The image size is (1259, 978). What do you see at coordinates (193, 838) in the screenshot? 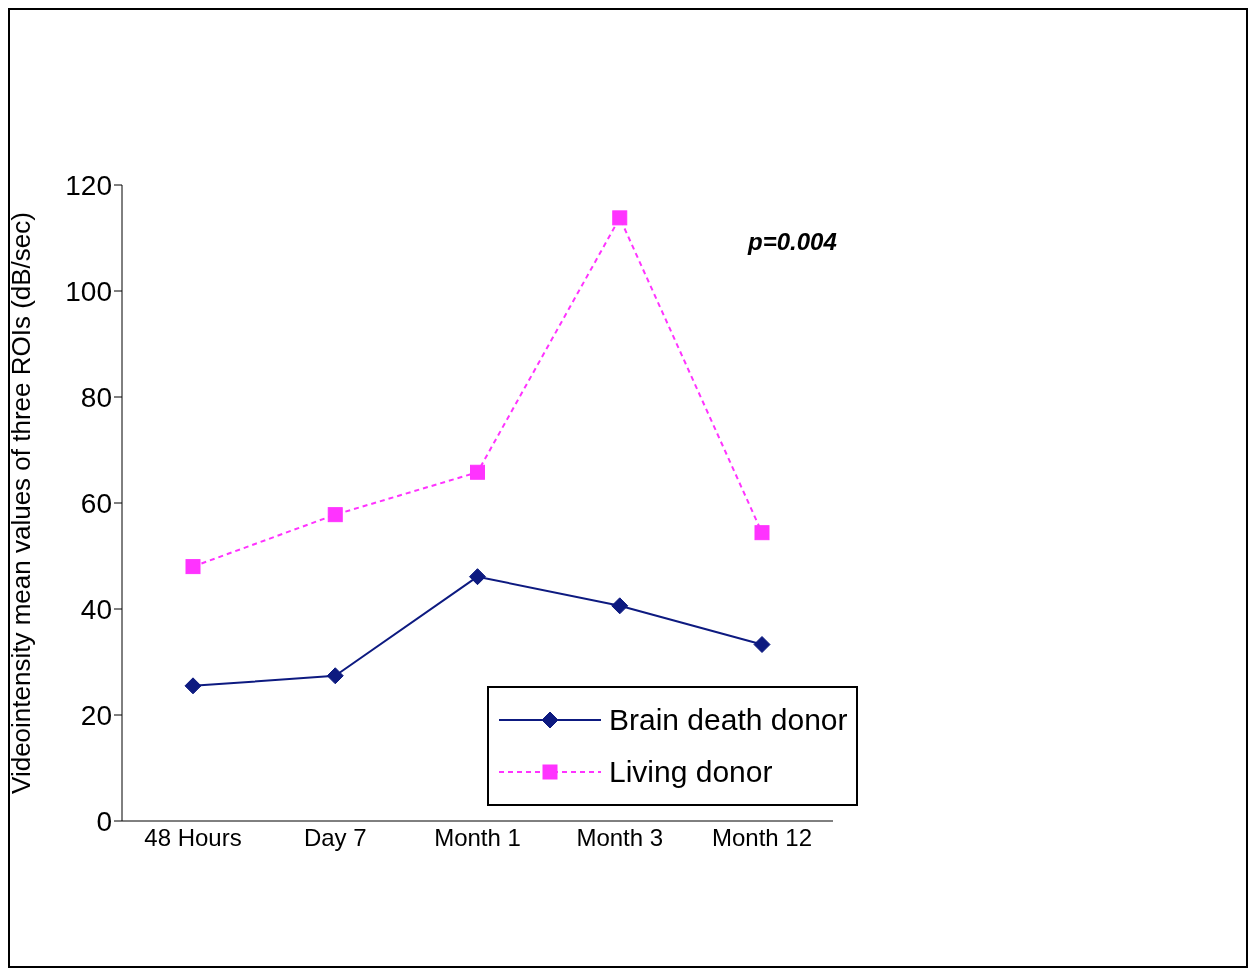
I see `x-tick-label: 48 Hours` at bounding box center [193, 838].